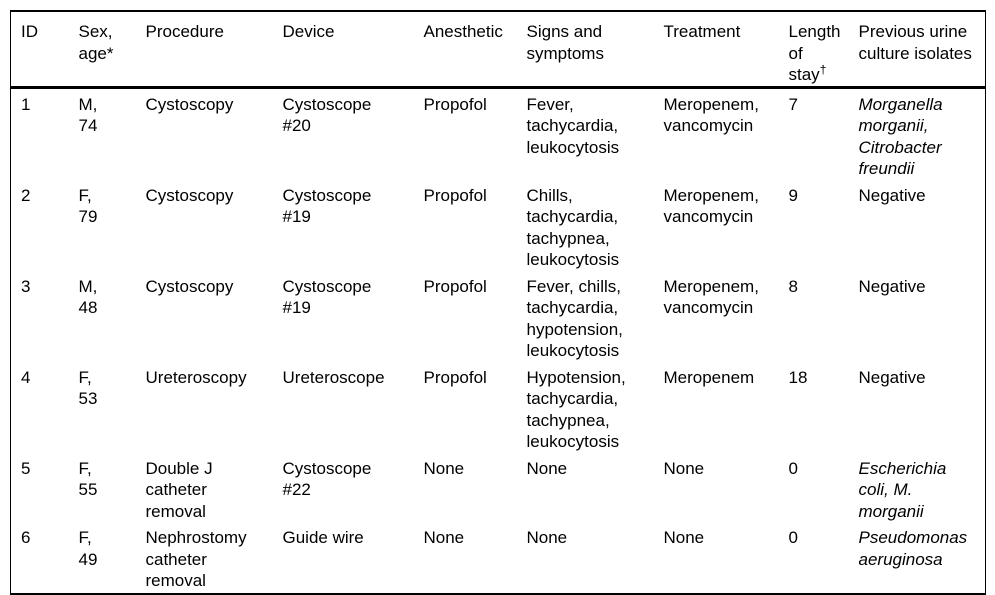 This screenshot has width=995, height=595. I want to click on column-header: Signs and symptoms, so click(565, 42).